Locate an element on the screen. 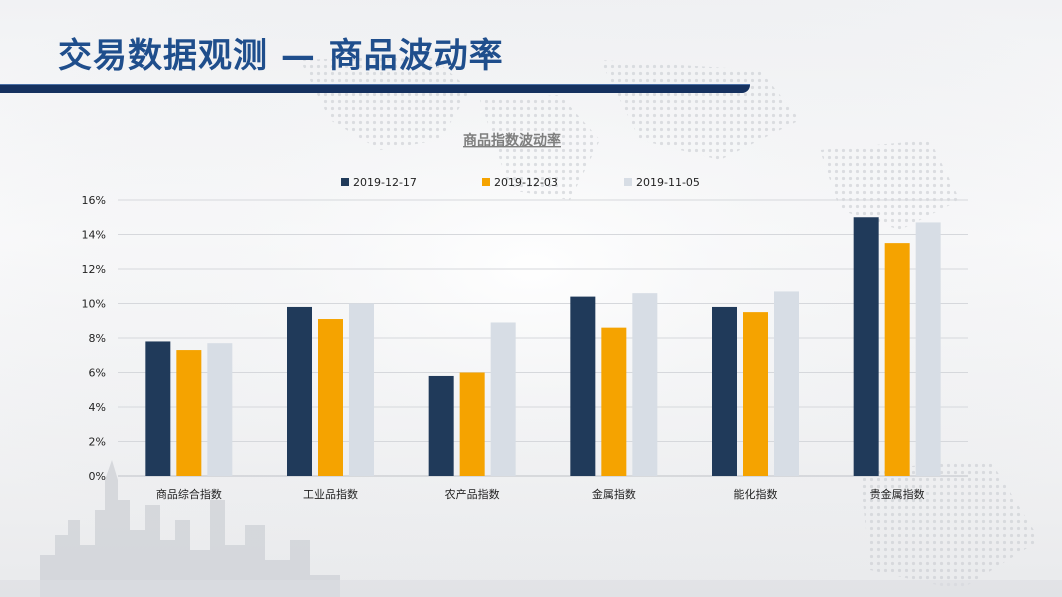 The width and height of the screenshot is (1062, 597). y-tick-label: 4% is located at coordinates (97, 407).